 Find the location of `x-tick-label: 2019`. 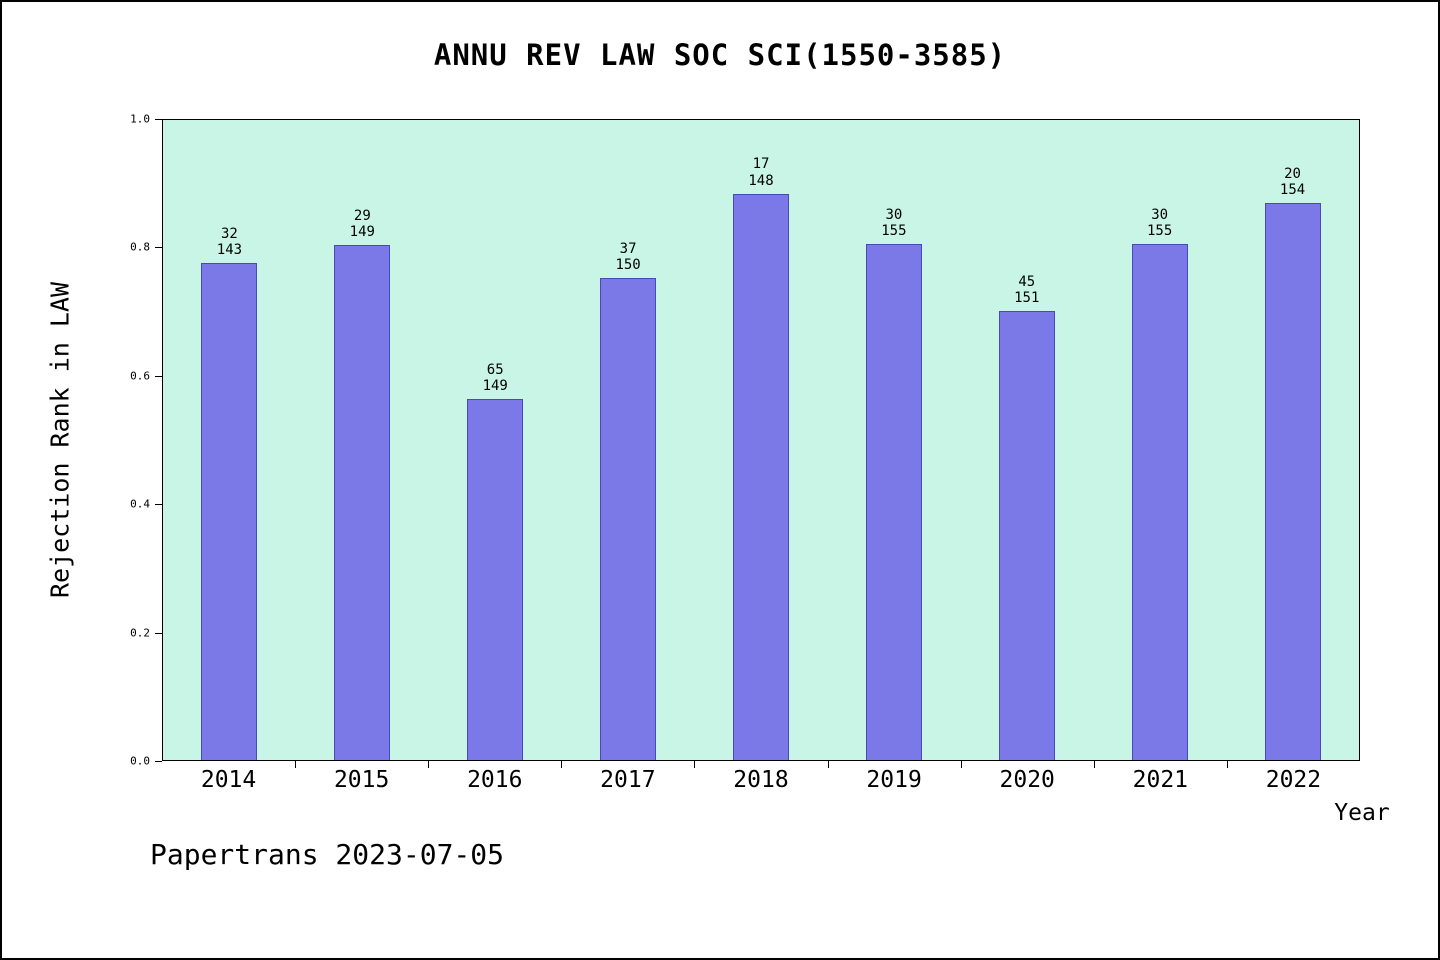

x-tick-label: 2019 is located at coordinates (894, 780).